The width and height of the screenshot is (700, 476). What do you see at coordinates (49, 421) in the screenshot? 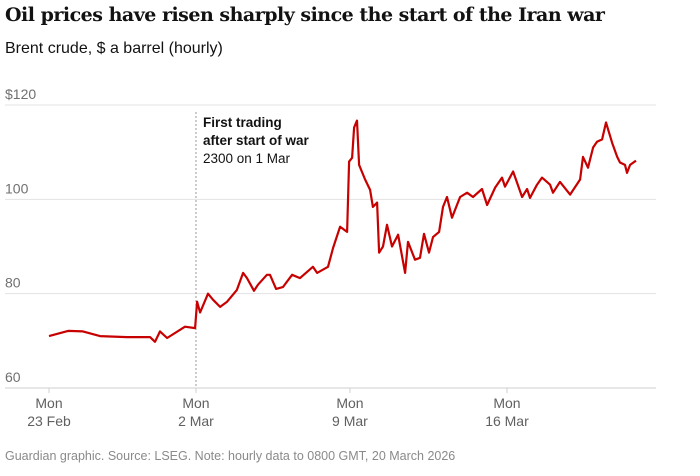
I see `x-tick-label-date: 23 Feb` at bounding box center [49, 421].